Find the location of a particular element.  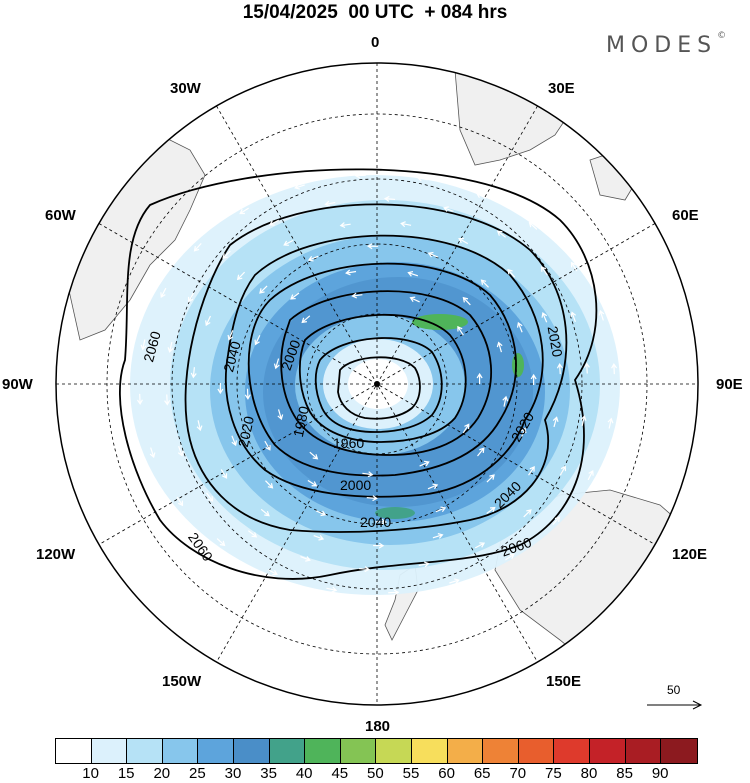

colorbar-tick-label: 30 is located at coordinates (233, 773).